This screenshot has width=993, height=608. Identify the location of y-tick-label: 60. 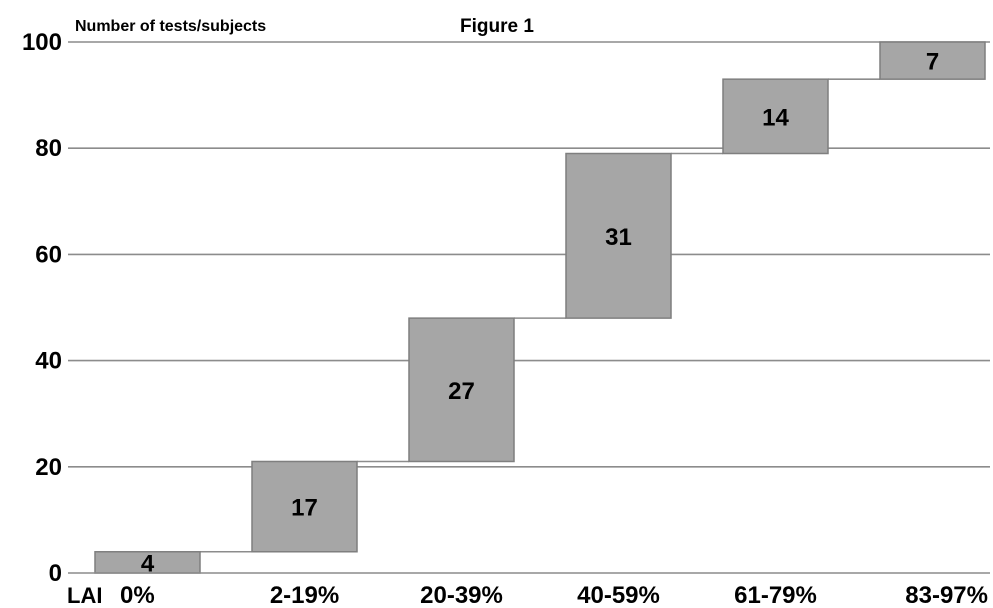
(48, 254).